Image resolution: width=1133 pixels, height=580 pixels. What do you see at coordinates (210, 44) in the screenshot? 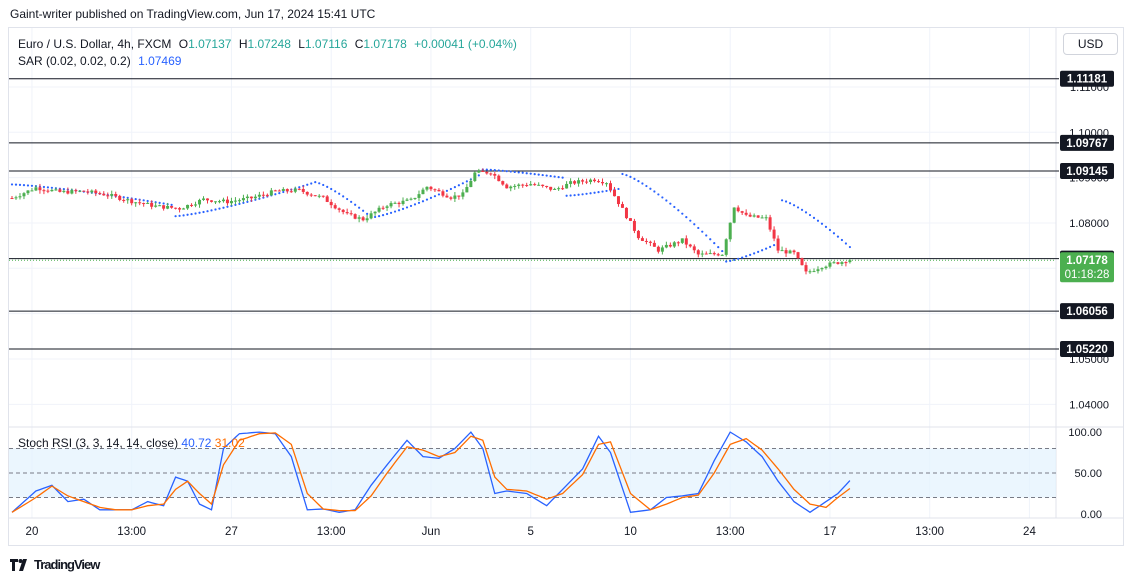
I see `open-value: 1.07137` at bounding box center [210, 44].